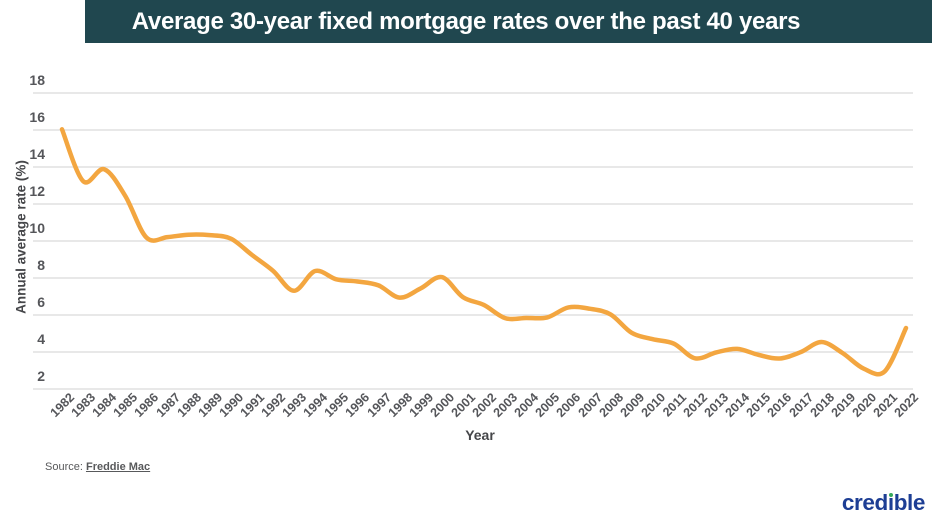 This screenshot has width=932, height=524. I want to click on credible-logo: credı ble, so click(883, 503).